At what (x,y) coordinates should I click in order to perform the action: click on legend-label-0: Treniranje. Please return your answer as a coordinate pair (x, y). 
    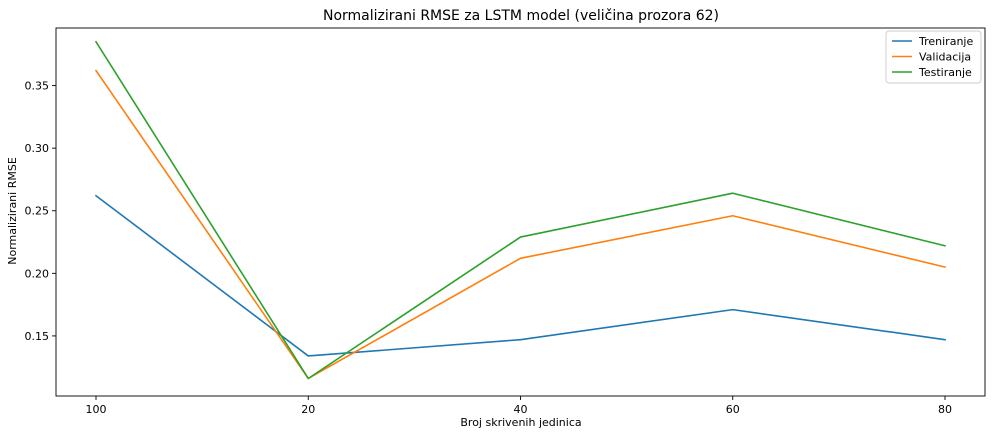
    Looking at the image, I should click on (945, 41).